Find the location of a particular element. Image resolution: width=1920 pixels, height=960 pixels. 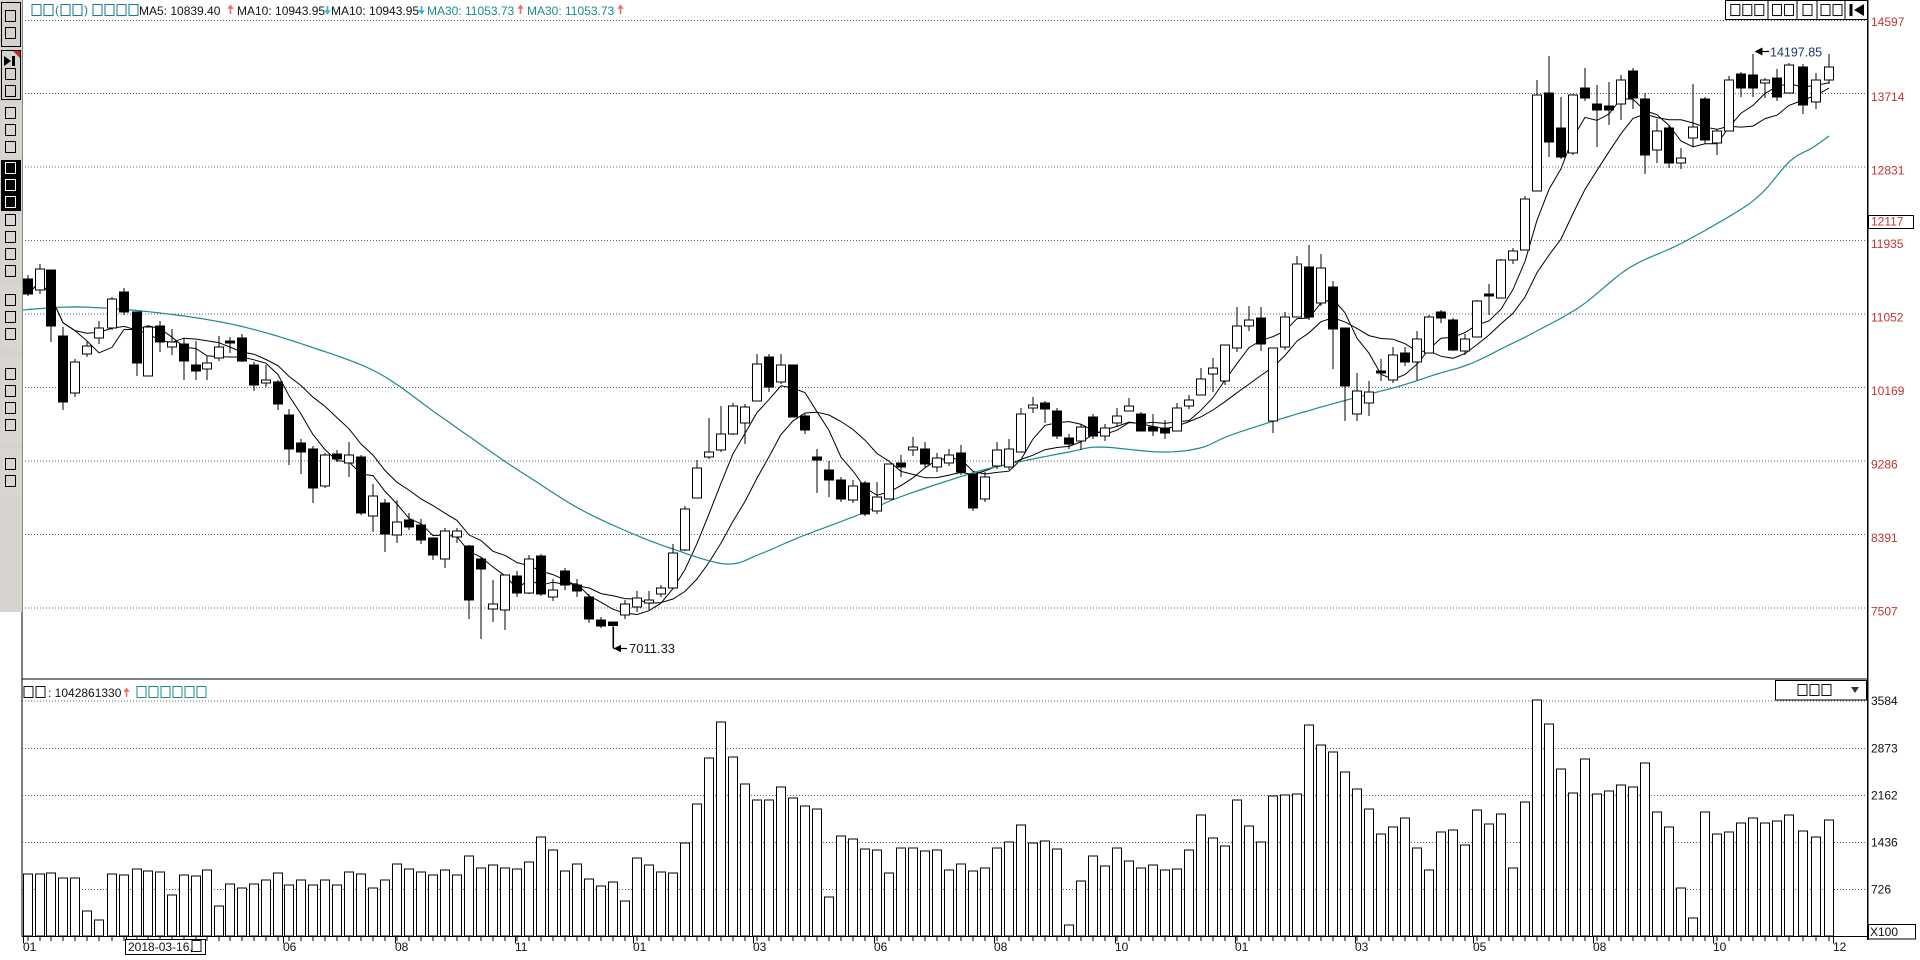

svg-text: X100 is located at coordinates (1884, 932).